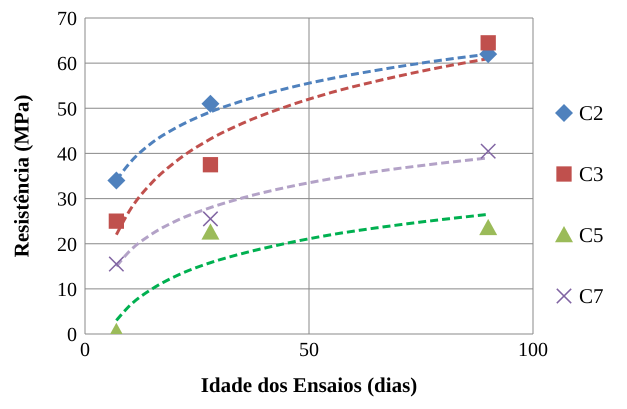 This screenshot has height=409, width=627. What do you see at coordinates (591, 113) in the screenshot?
I see `legend-label: C2` at bounding box center [591, 113].